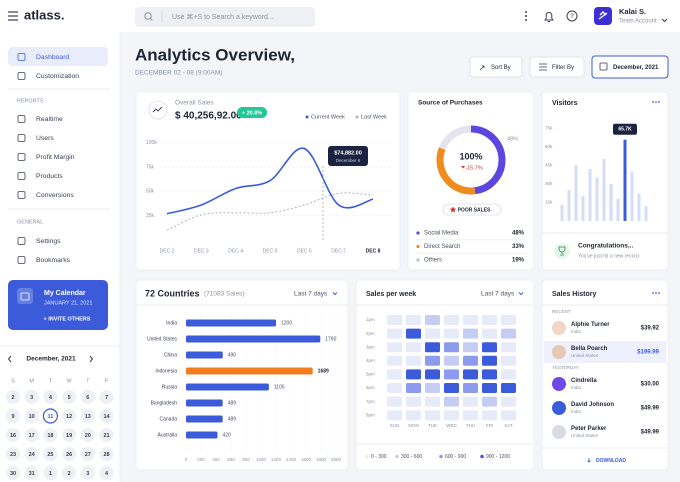 Image resolution: width=680 pixels, height=482 pixels. Describe the element at coordinates (48, 241) in the screenshot. I see `nav-item: Settings` at that location.